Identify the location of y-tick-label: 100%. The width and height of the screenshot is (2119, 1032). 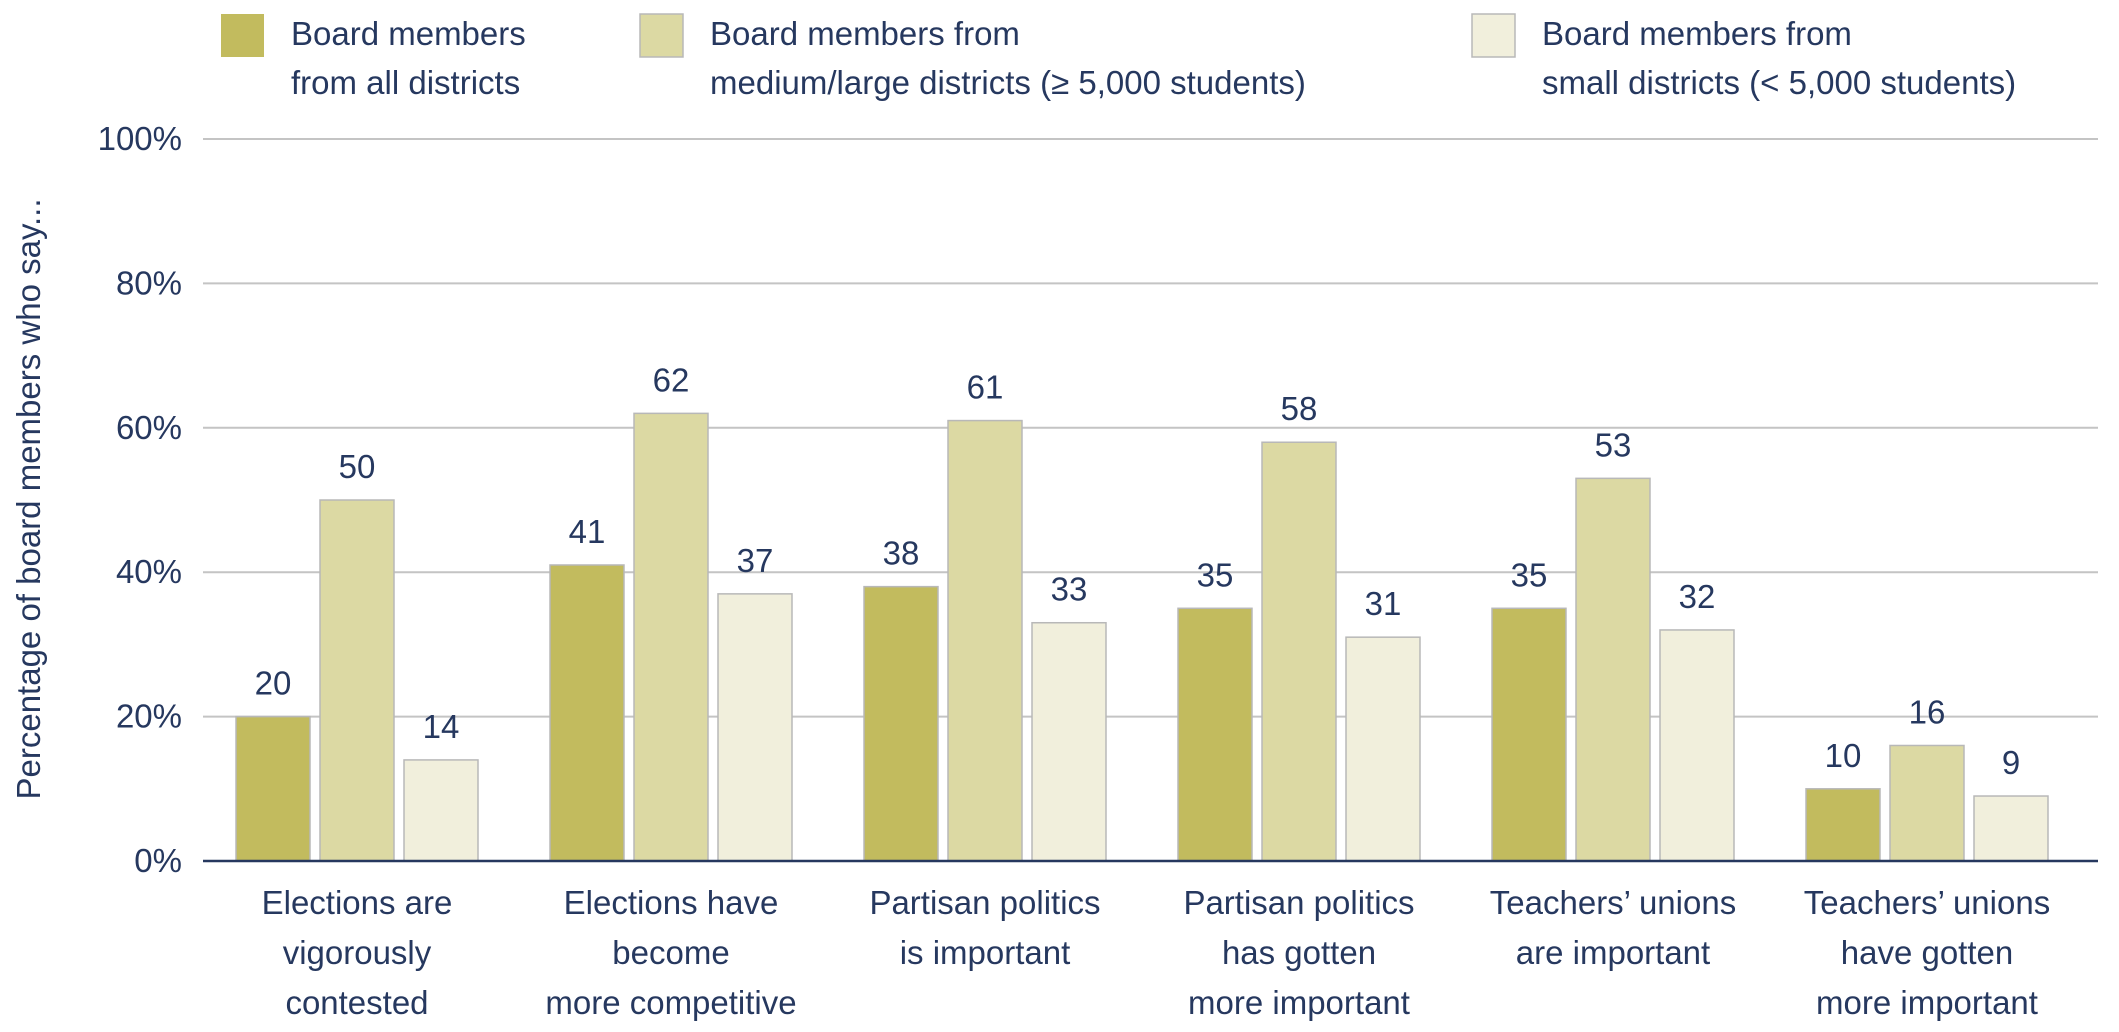
(140, 138).